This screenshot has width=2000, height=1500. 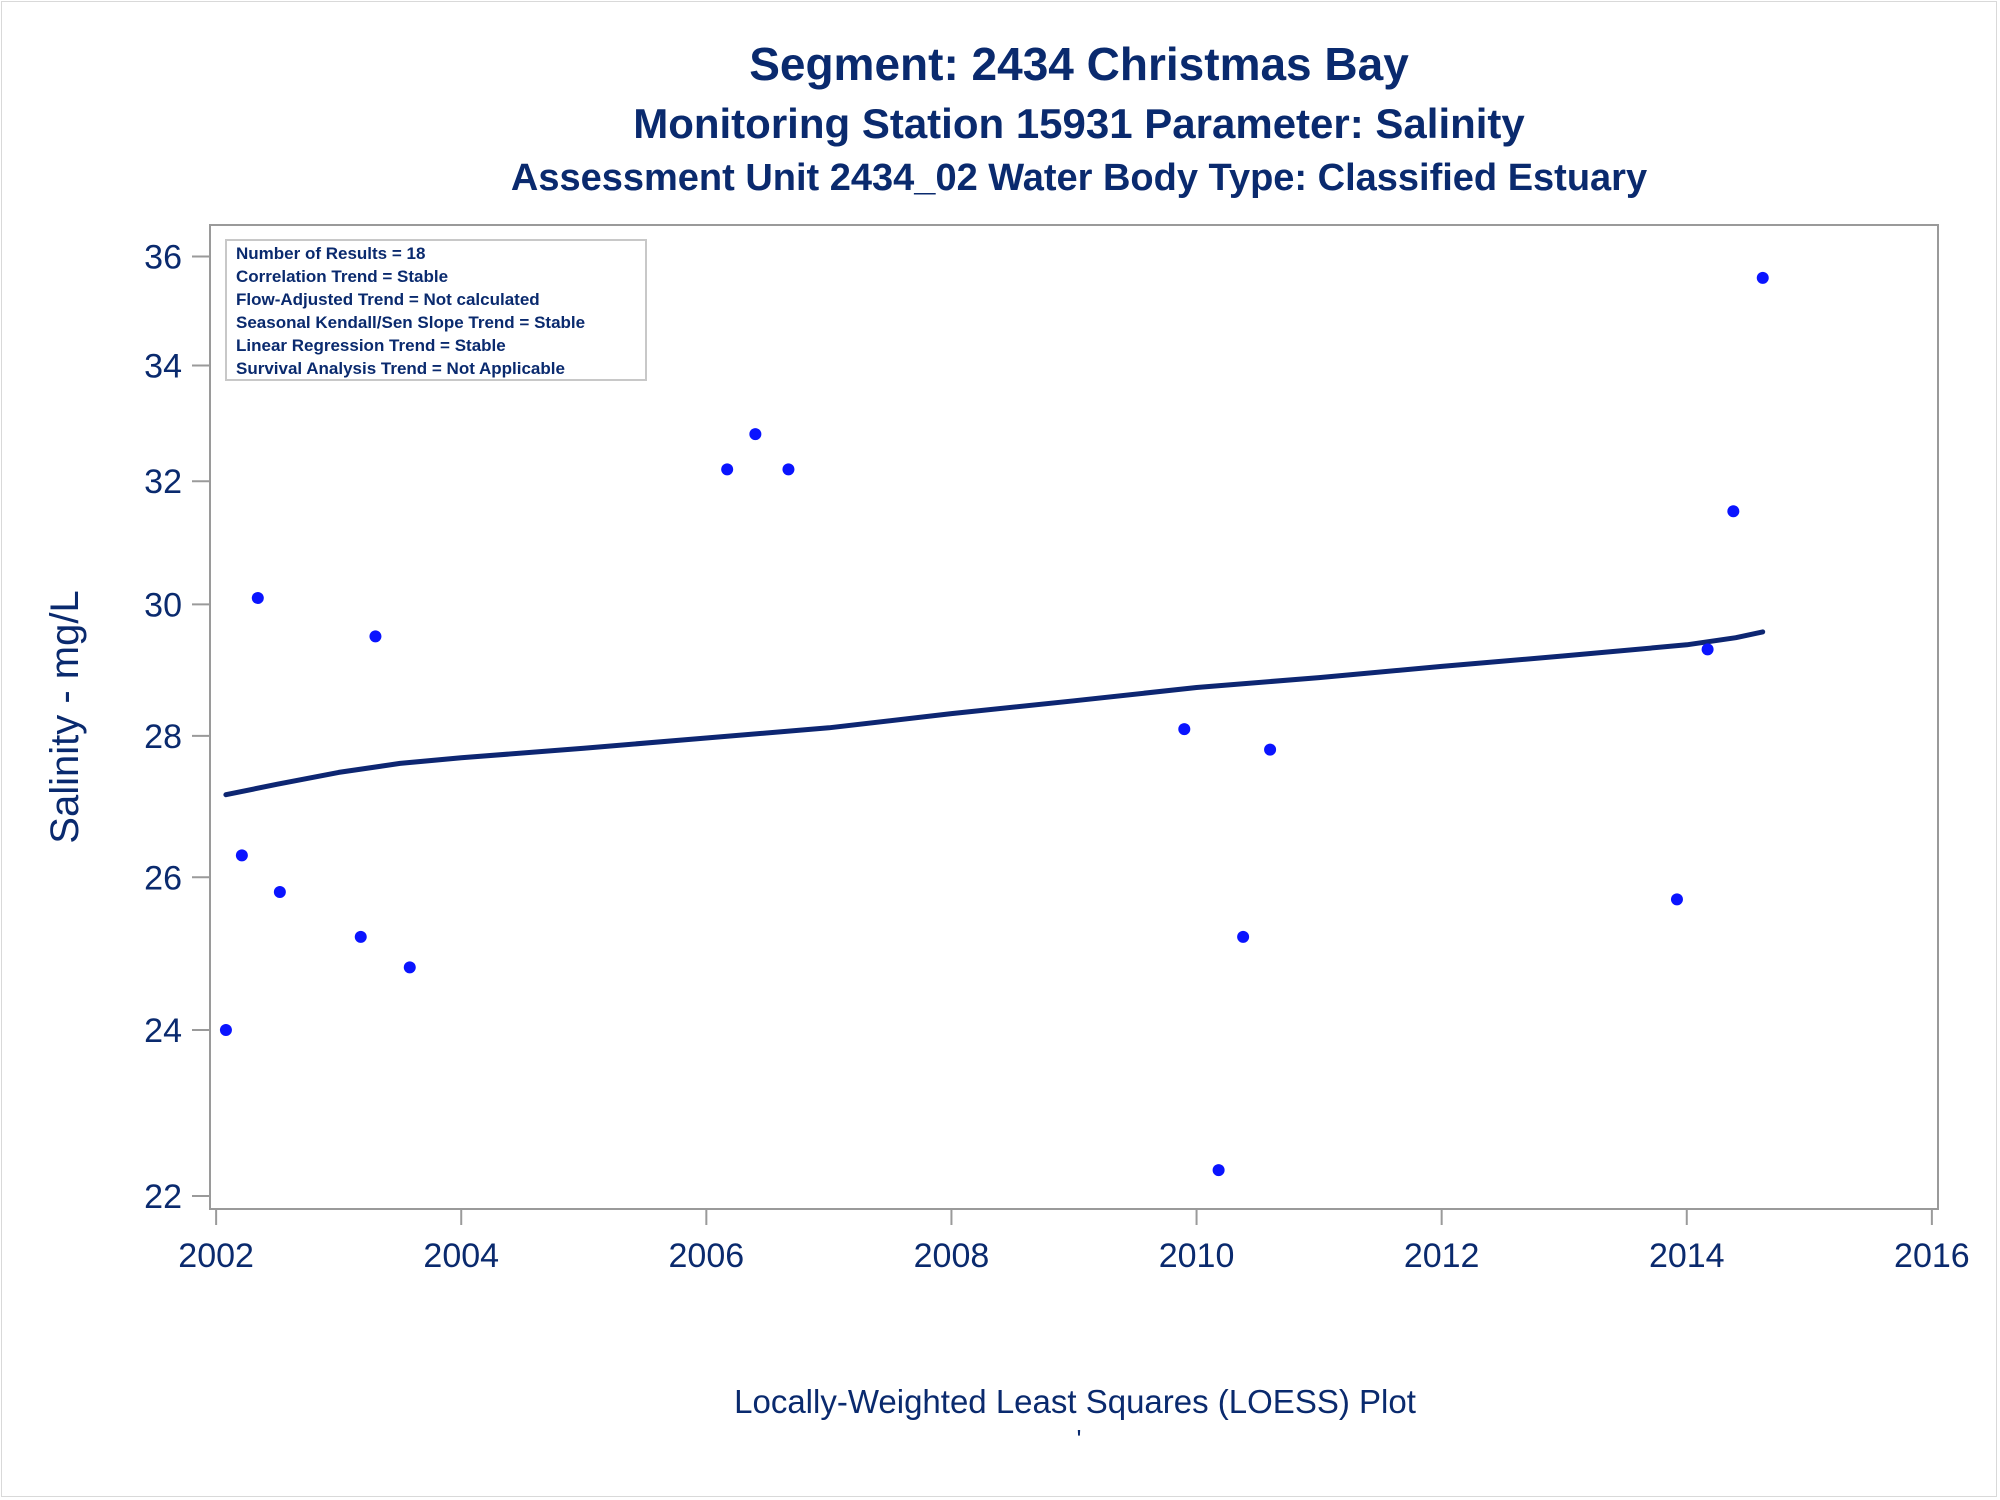 What do you see at coordinates (400, 368) in the screenshot?
I see `stats-line-survival-analysis: Survival Analysis Trend = Not Applicable` at bounding box center [400, 368].